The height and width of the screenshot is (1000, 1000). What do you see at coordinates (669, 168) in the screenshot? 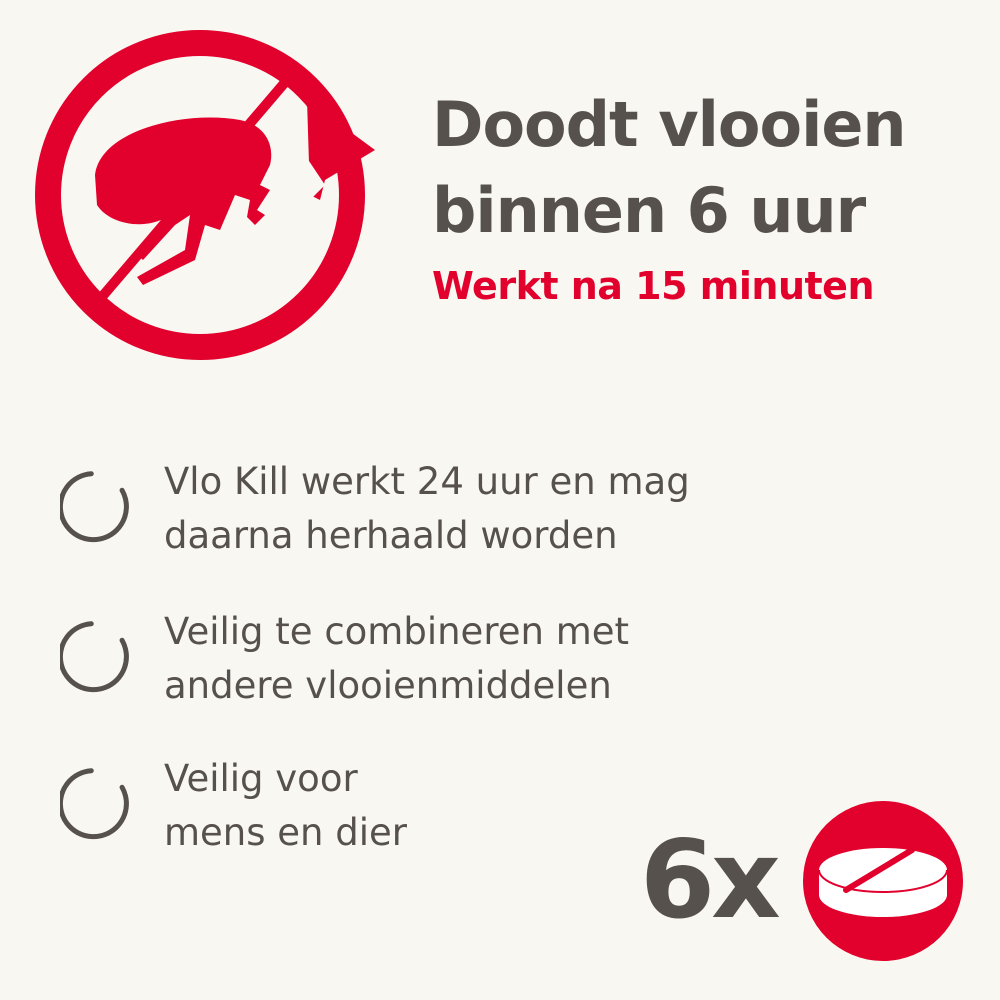
I see `headline: Doodt vlooien binnen 6 uur` at bounding box center [669, 168].